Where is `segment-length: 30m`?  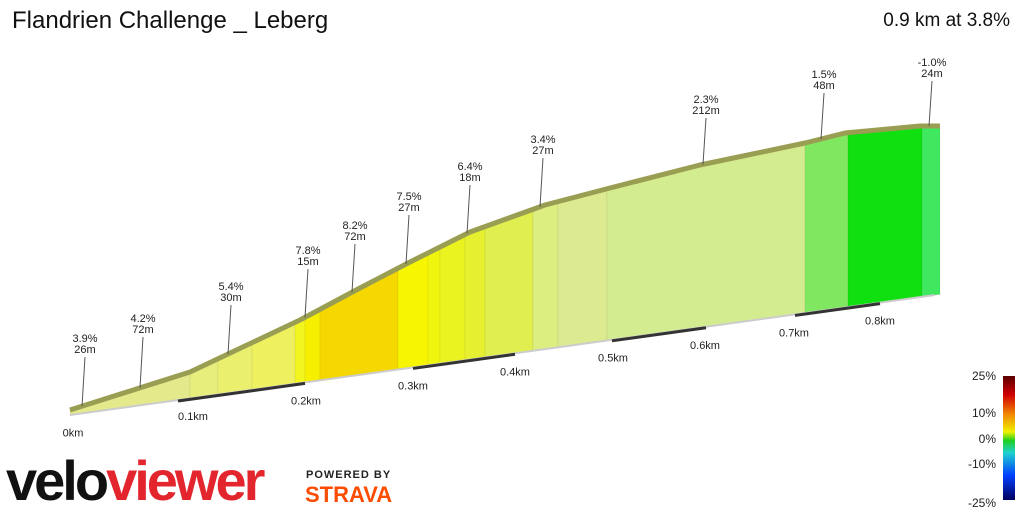 segment-length: 30m is located at coordinates (230, 298).